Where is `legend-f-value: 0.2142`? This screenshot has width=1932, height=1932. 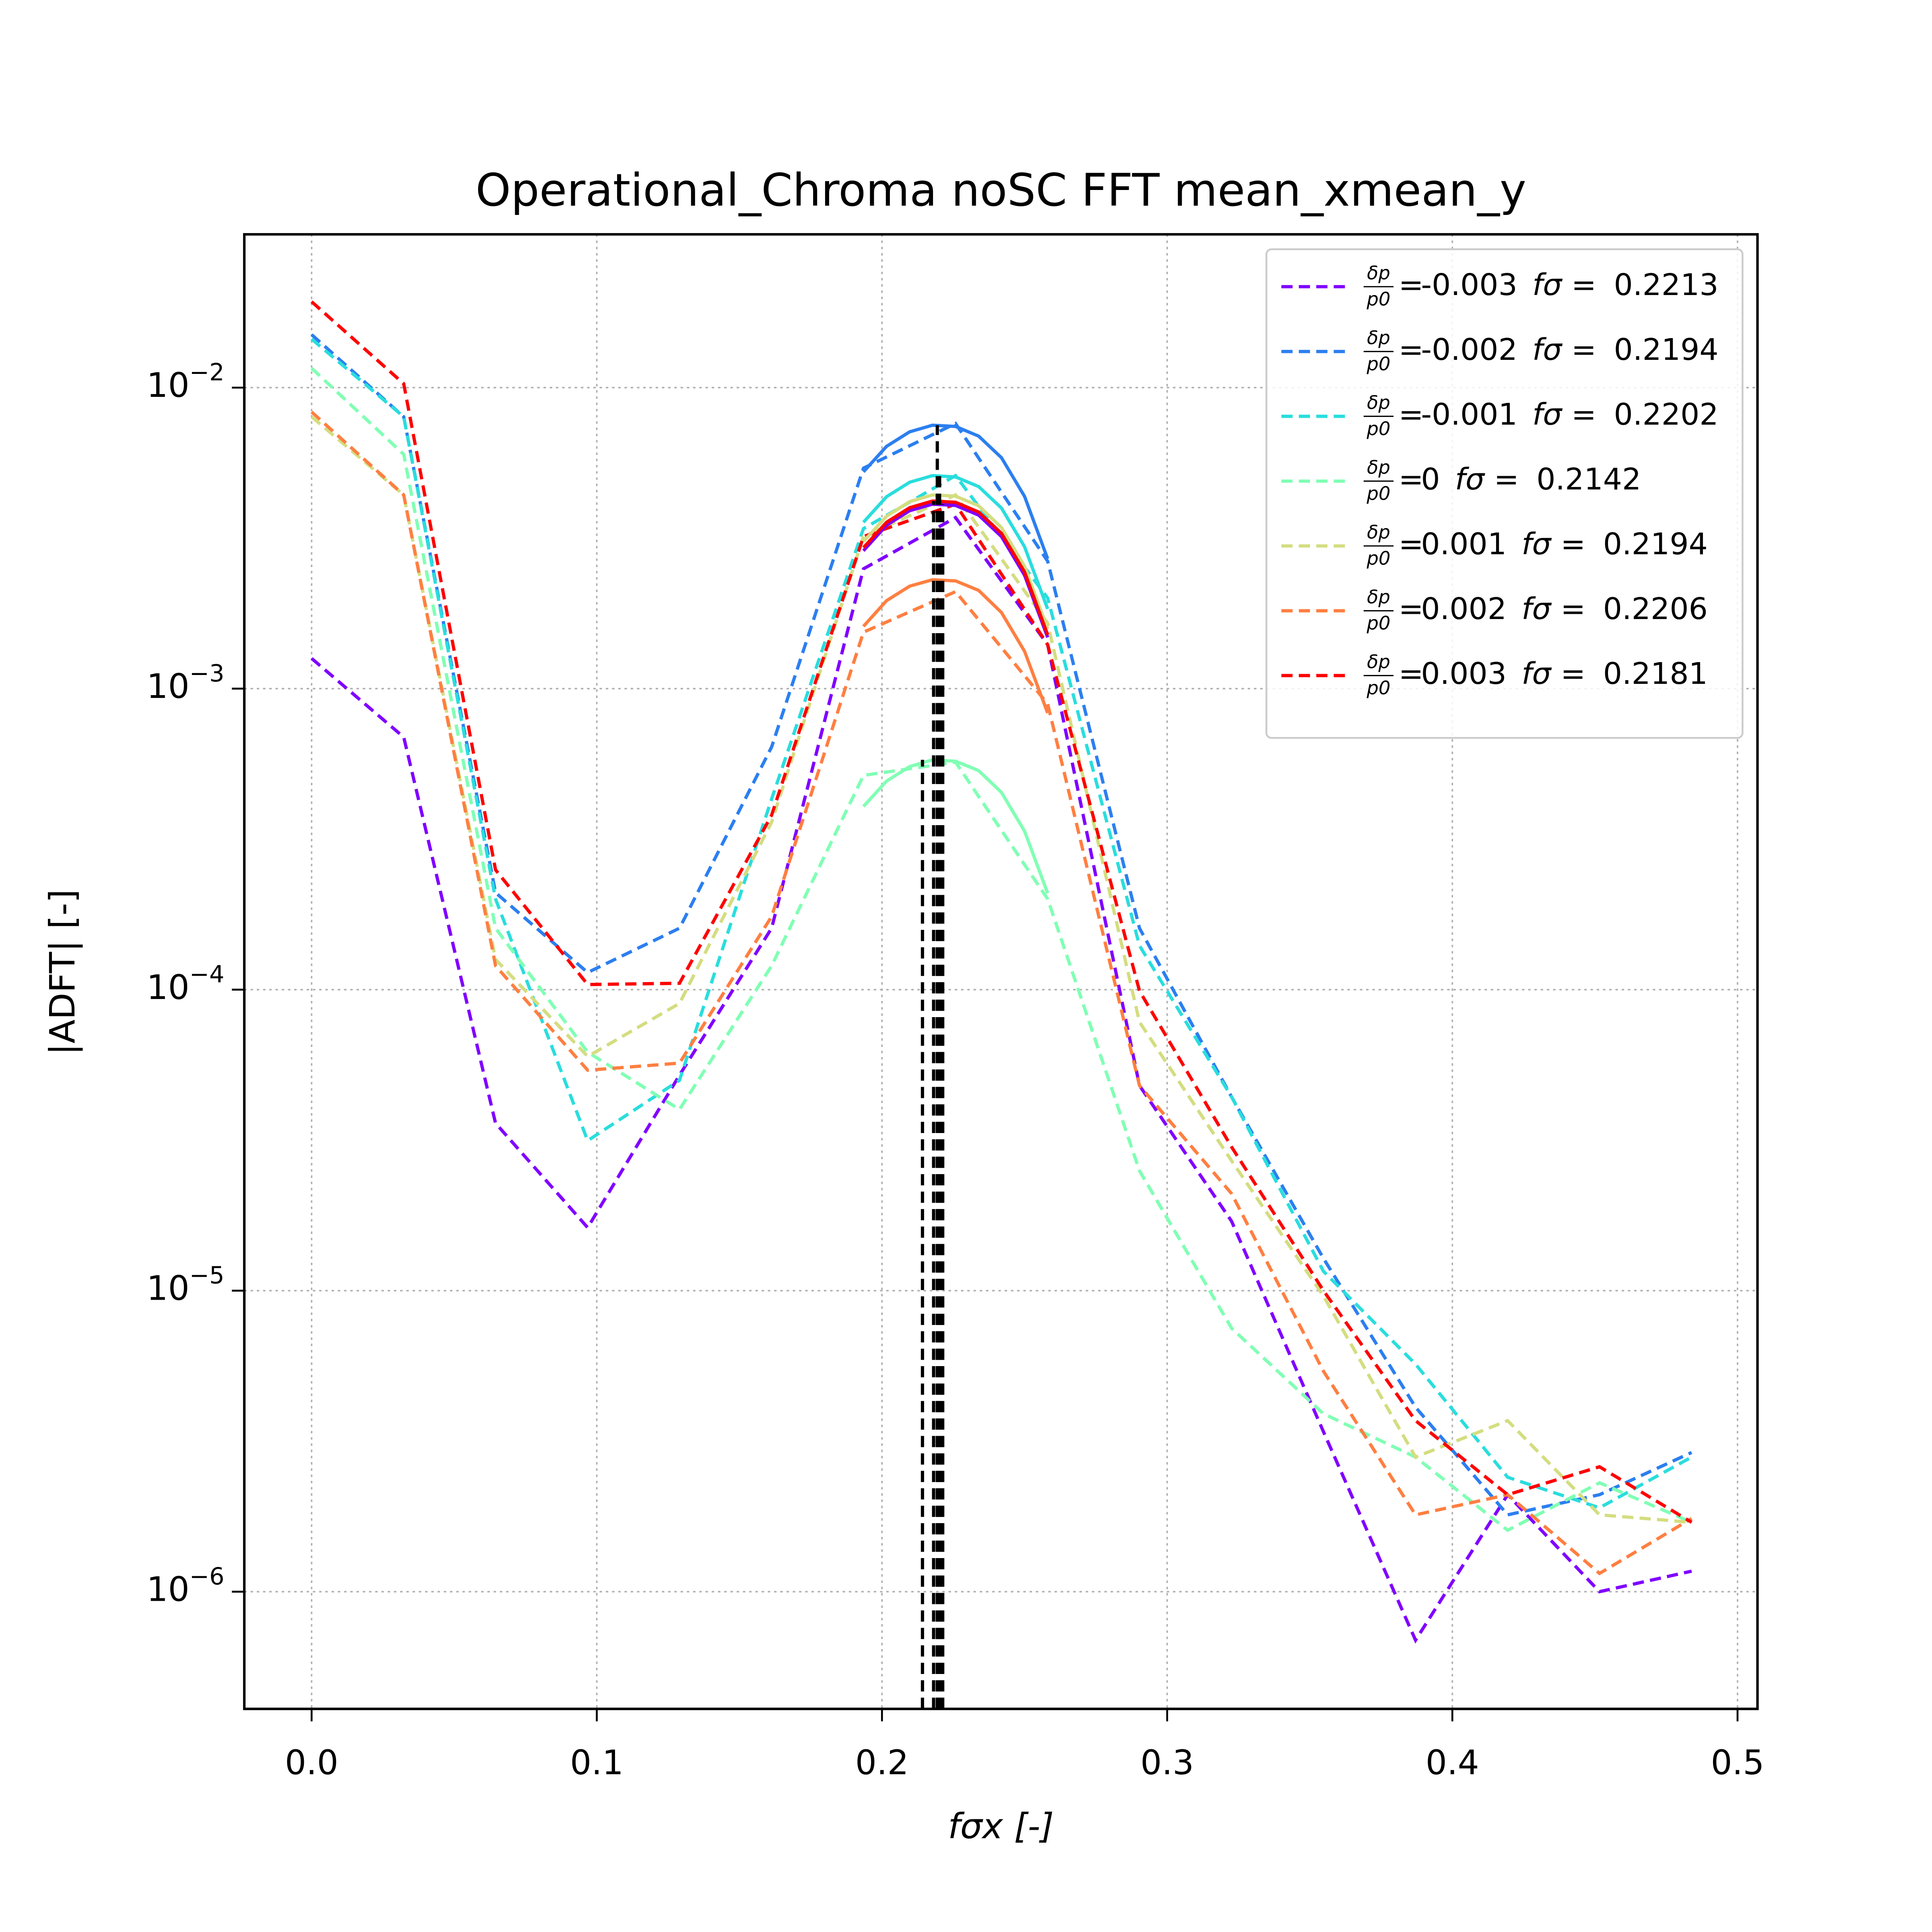
legend-f-value: 0.2142 is located at coordinates (1588, 479).